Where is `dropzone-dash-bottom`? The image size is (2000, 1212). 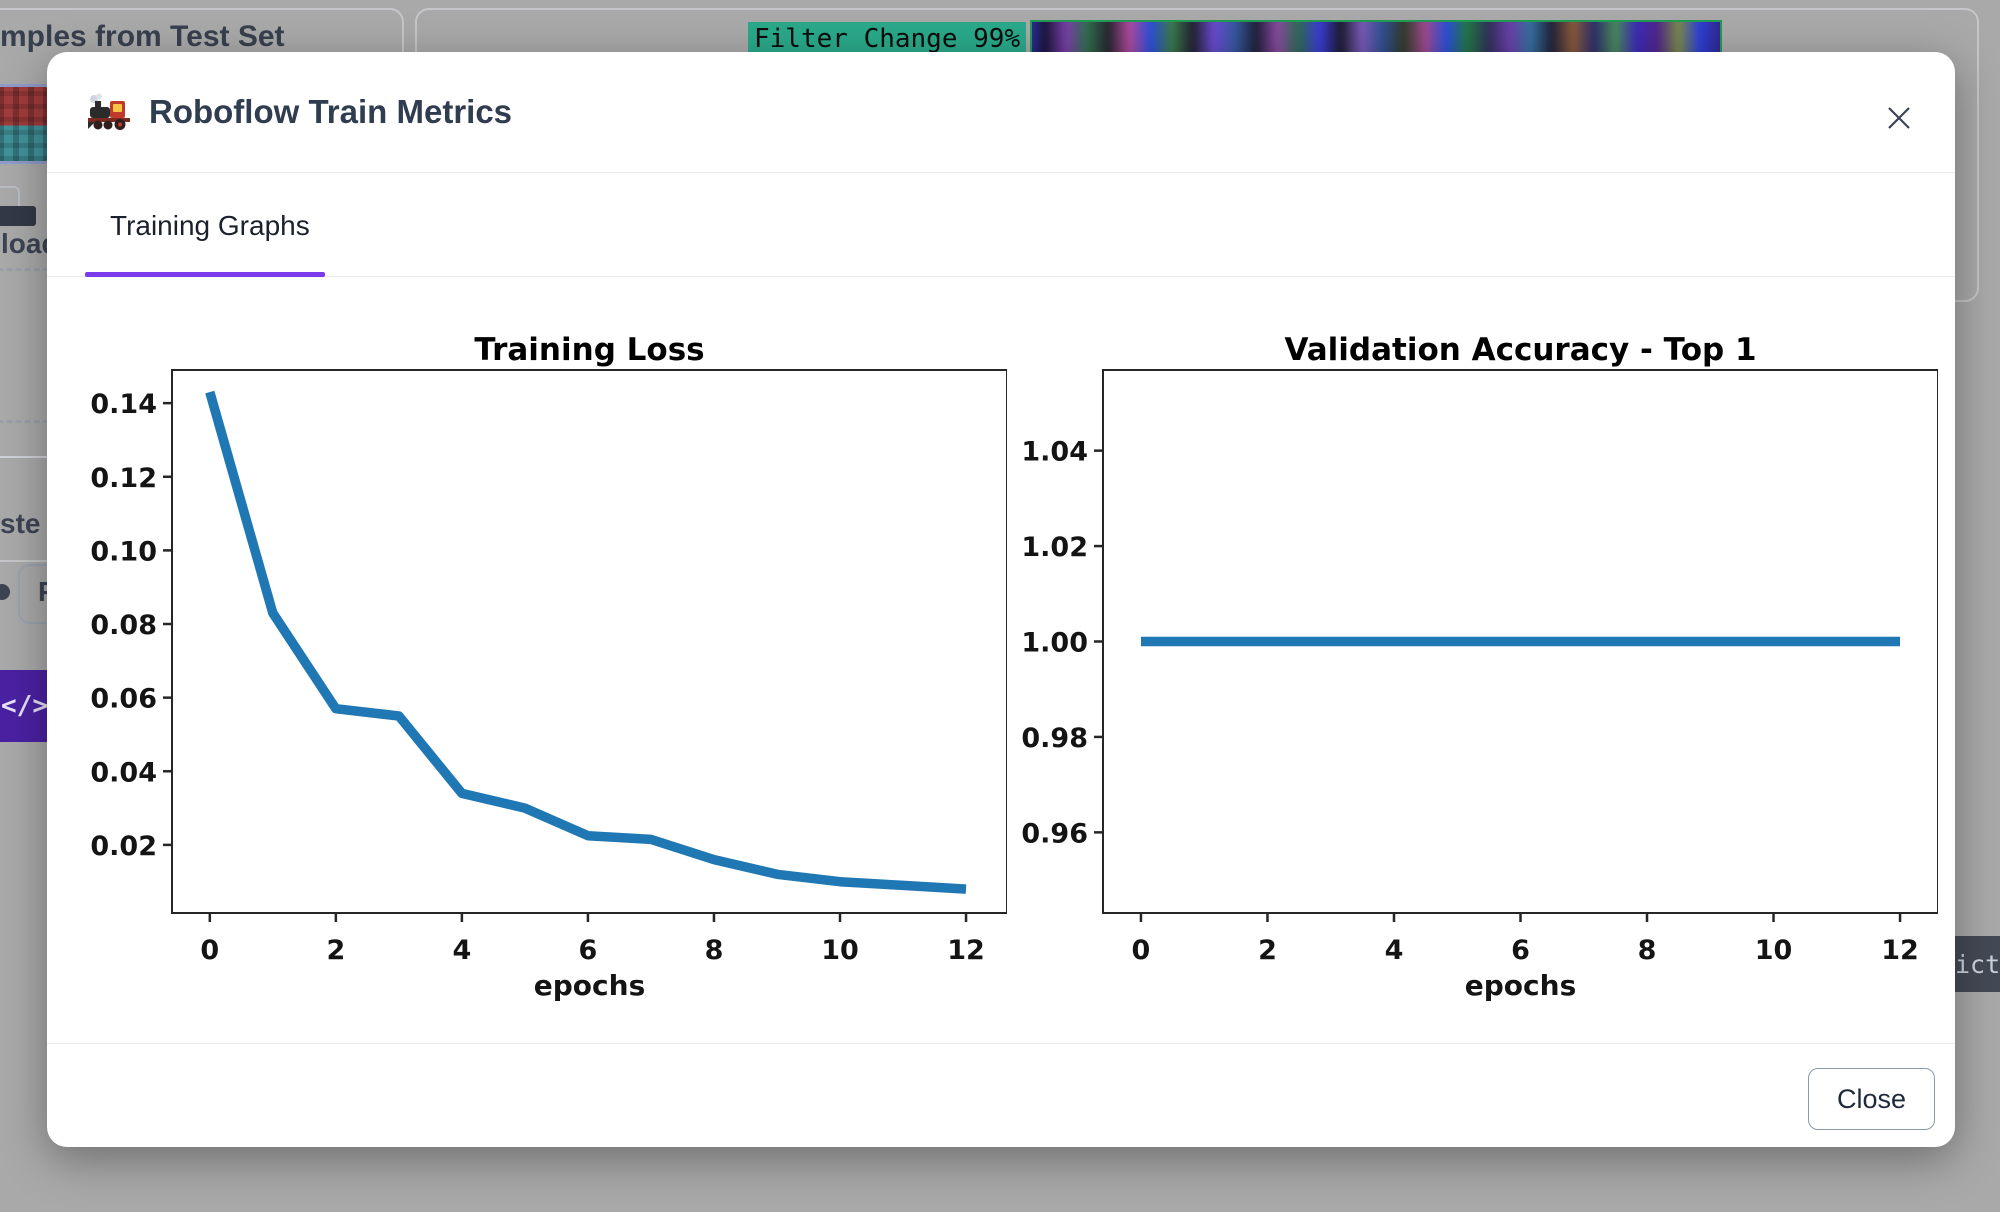
dropzone-dash-bottom is located at coordinates (29, 421).